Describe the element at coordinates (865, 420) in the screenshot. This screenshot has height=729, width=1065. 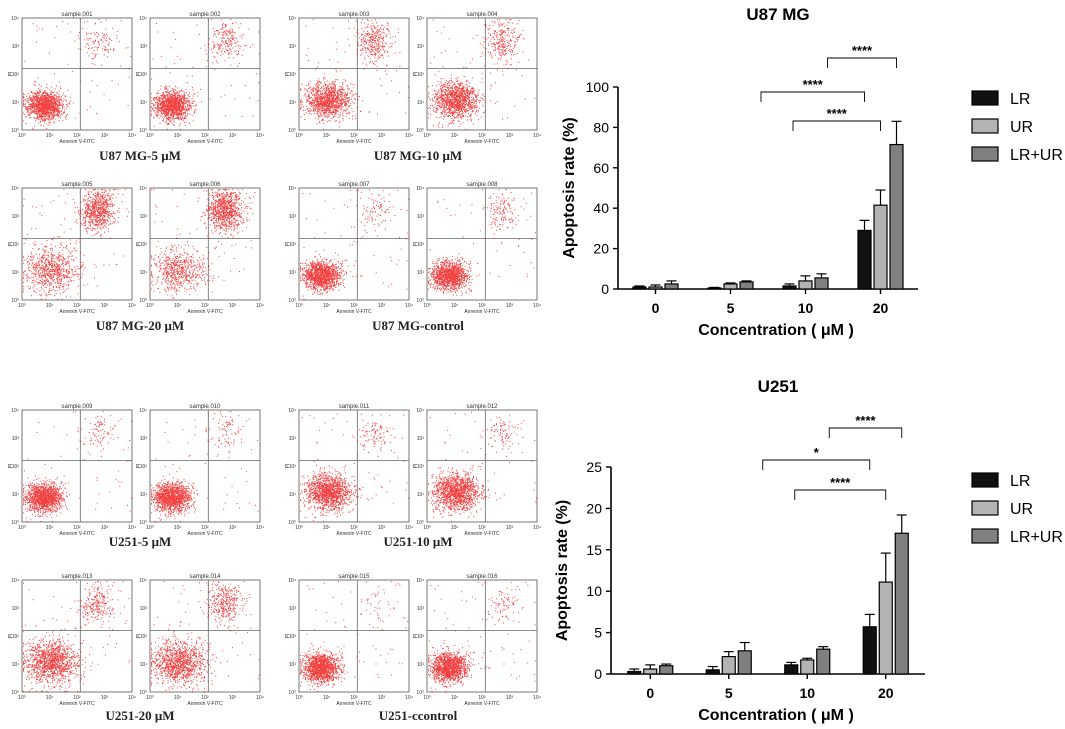
I see `significance-label: ****` at that location.